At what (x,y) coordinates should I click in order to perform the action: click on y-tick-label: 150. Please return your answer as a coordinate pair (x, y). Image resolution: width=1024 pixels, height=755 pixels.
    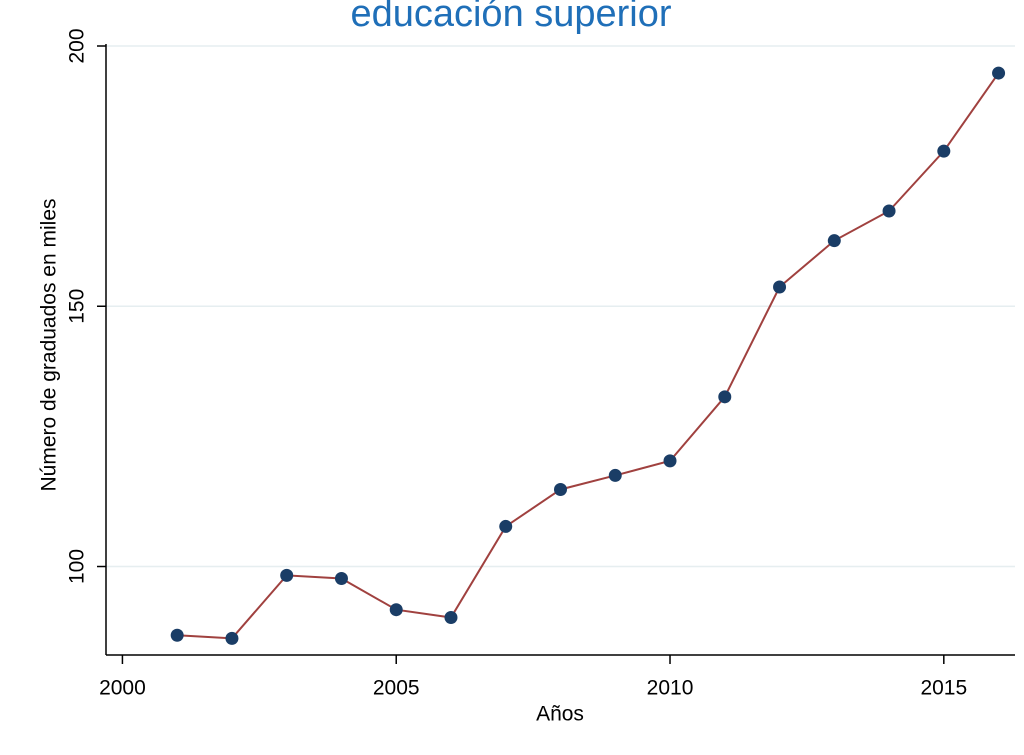
    Looking at the image, I should click on (77, 306).